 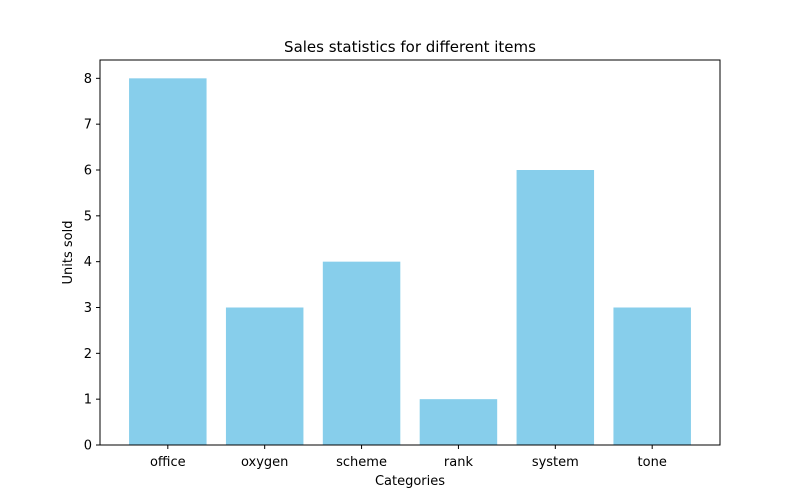 I want to click on y-tick-label: 6, so click(x=88, y=171).